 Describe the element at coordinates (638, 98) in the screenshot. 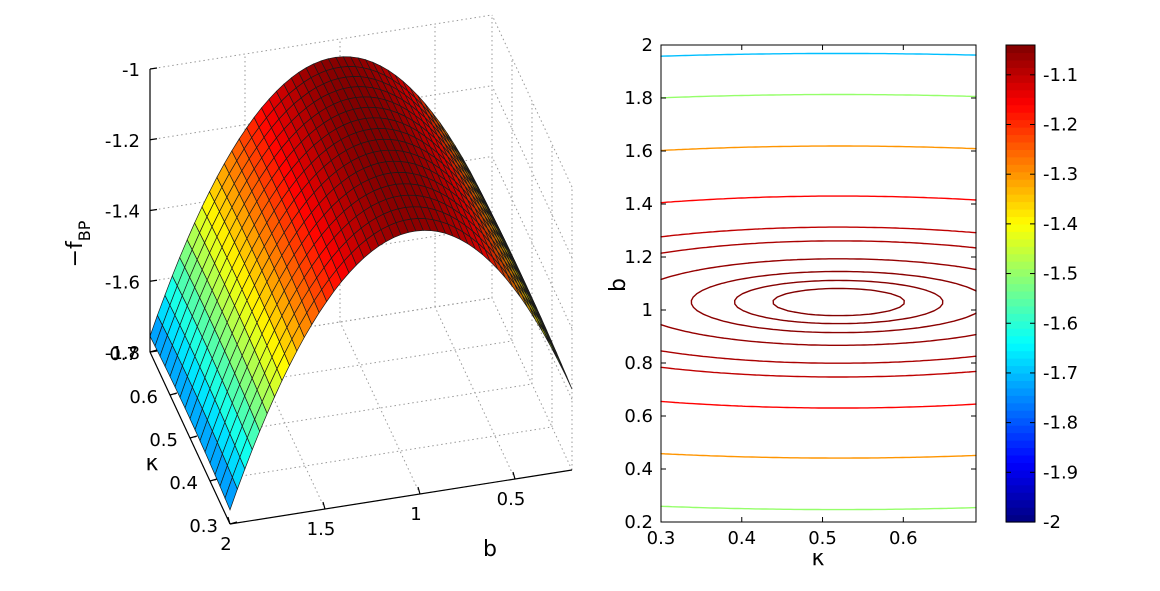

I see `contour-y-tick-label: 1.8` at that location.